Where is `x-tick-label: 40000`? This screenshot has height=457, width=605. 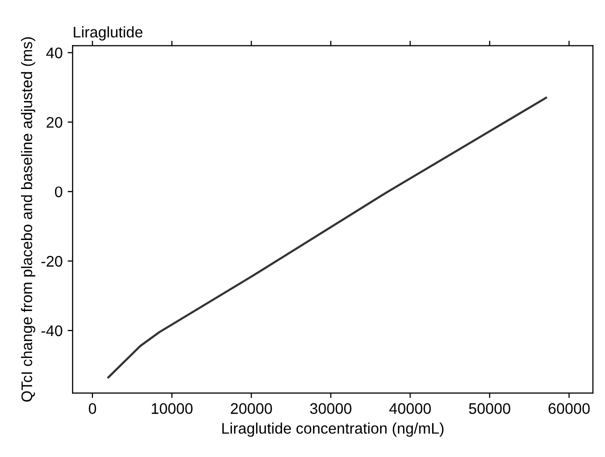
x-tick-label: 40000 is located at coordinates (410, 408).